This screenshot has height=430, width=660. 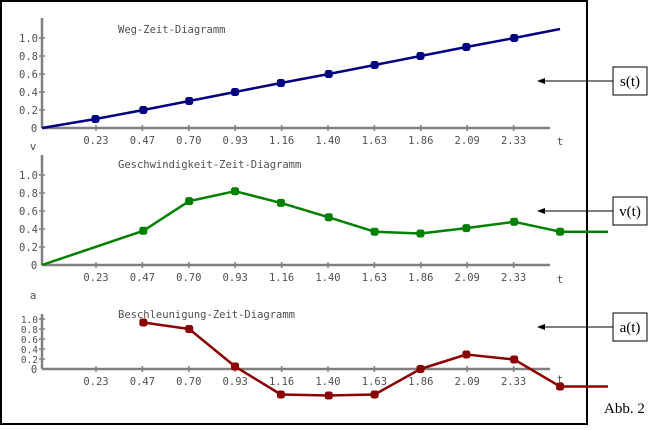 I want to click on figure-caption: Abb. 2, so click(x=624, y=409).